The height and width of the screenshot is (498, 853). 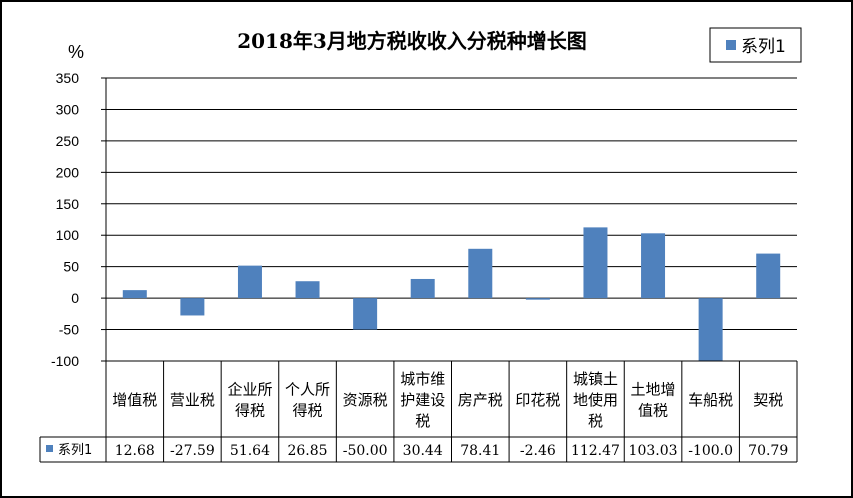 What do you see at coordinates (69, 330) in the screenshot?
I see `y-tick-label: -50` at bounding box center [69, 330].